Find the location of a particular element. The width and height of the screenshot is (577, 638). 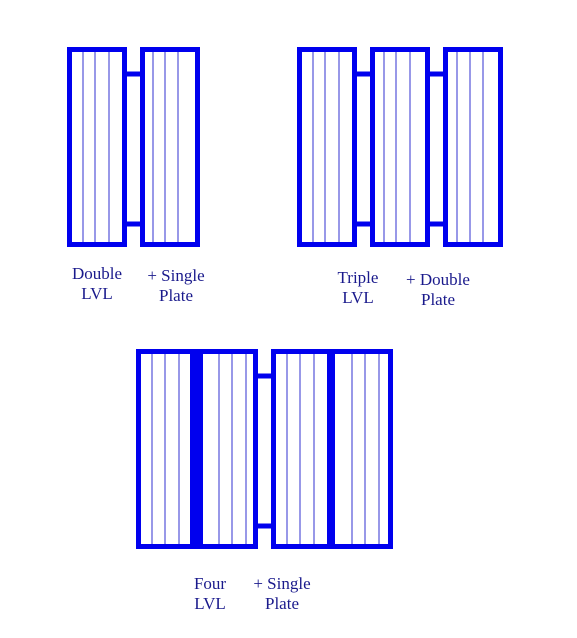

four-plate-label-line2: Plate is located at coordinates (282, 603).